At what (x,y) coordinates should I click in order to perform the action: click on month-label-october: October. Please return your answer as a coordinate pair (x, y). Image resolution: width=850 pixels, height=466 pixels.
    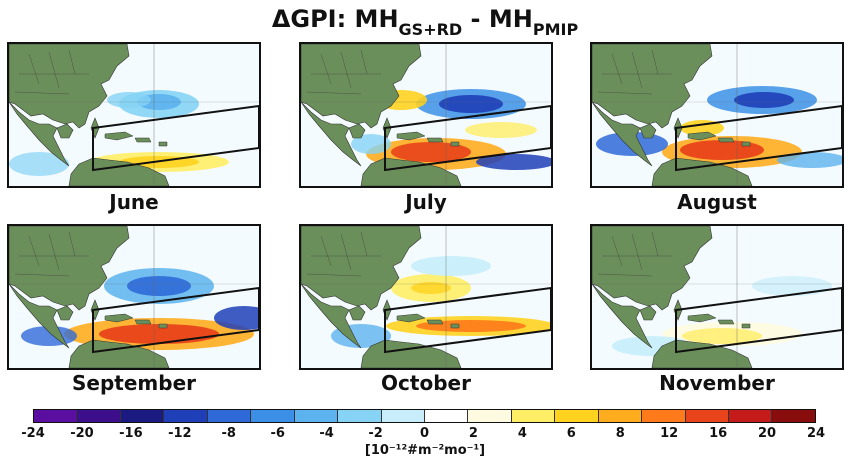
    Looking at the image, I should click on (426, 383).